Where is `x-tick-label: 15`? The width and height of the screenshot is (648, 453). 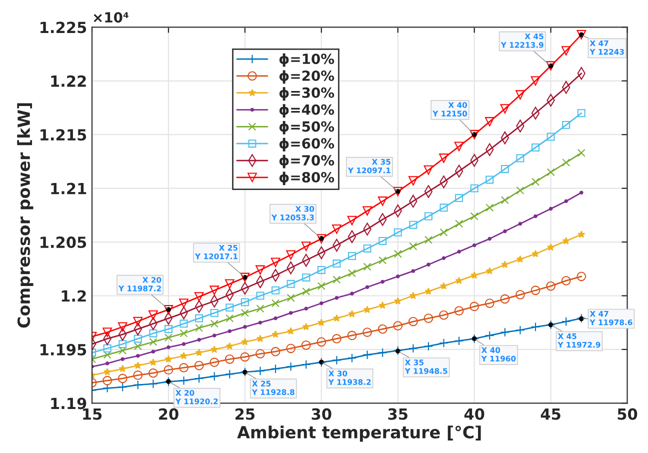
x-tick-label: 15 is located at coordinates (92, 414).